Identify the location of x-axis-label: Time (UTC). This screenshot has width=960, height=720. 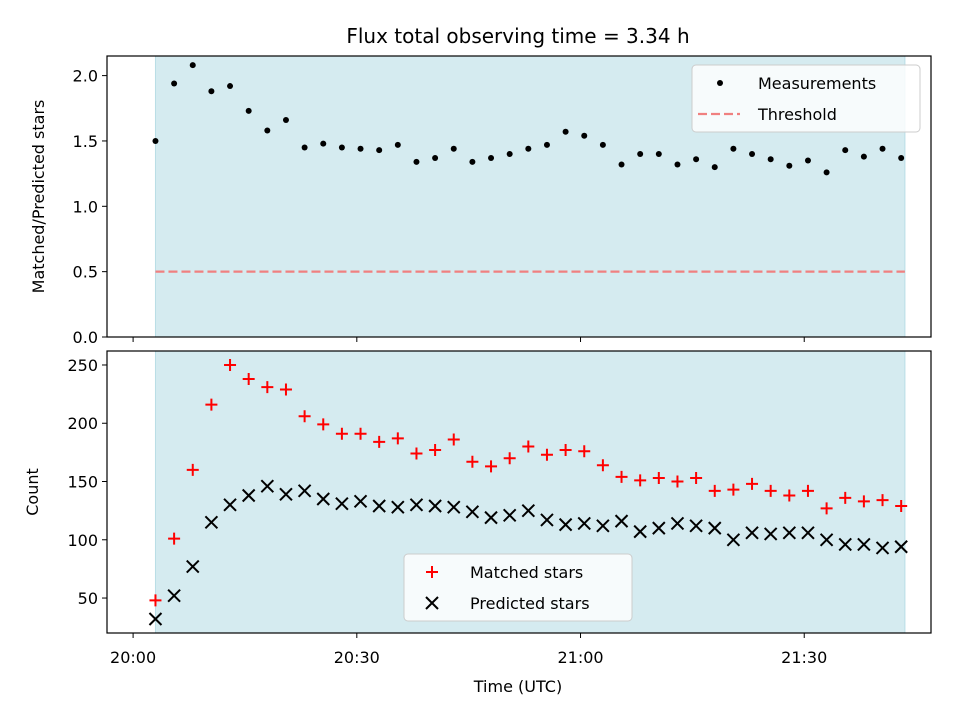
(517, 686).